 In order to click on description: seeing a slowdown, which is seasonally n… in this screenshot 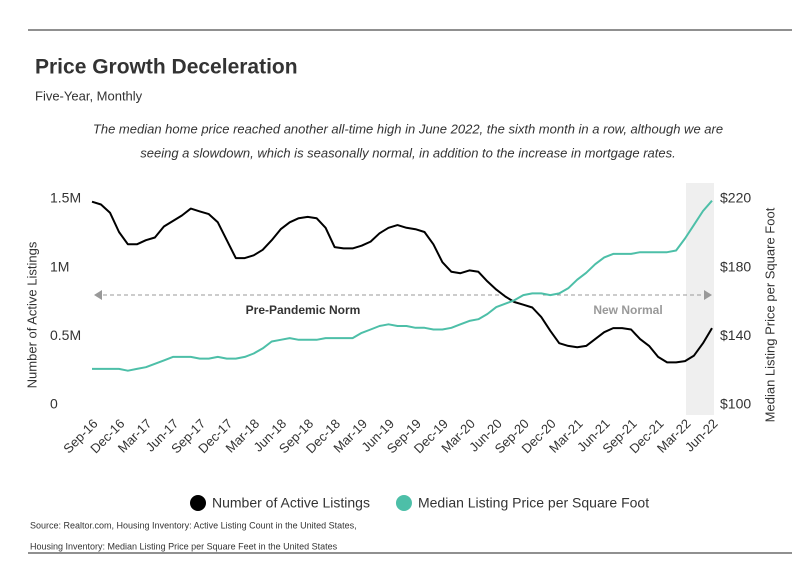, I will do `click(407, 152)`.